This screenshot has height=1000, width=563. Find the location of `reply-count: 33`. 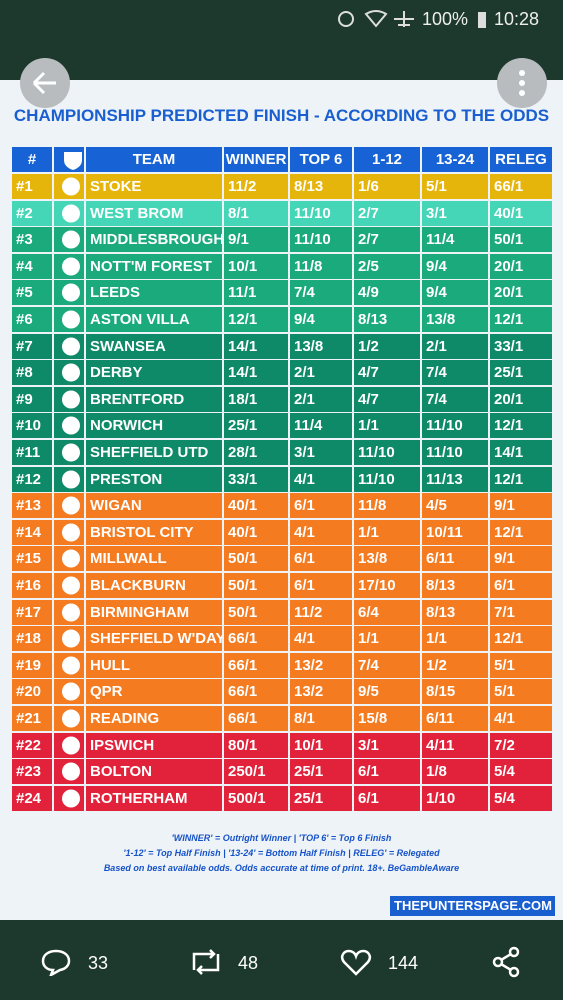

reply-count: 33 is located at coordinates (98, 963).